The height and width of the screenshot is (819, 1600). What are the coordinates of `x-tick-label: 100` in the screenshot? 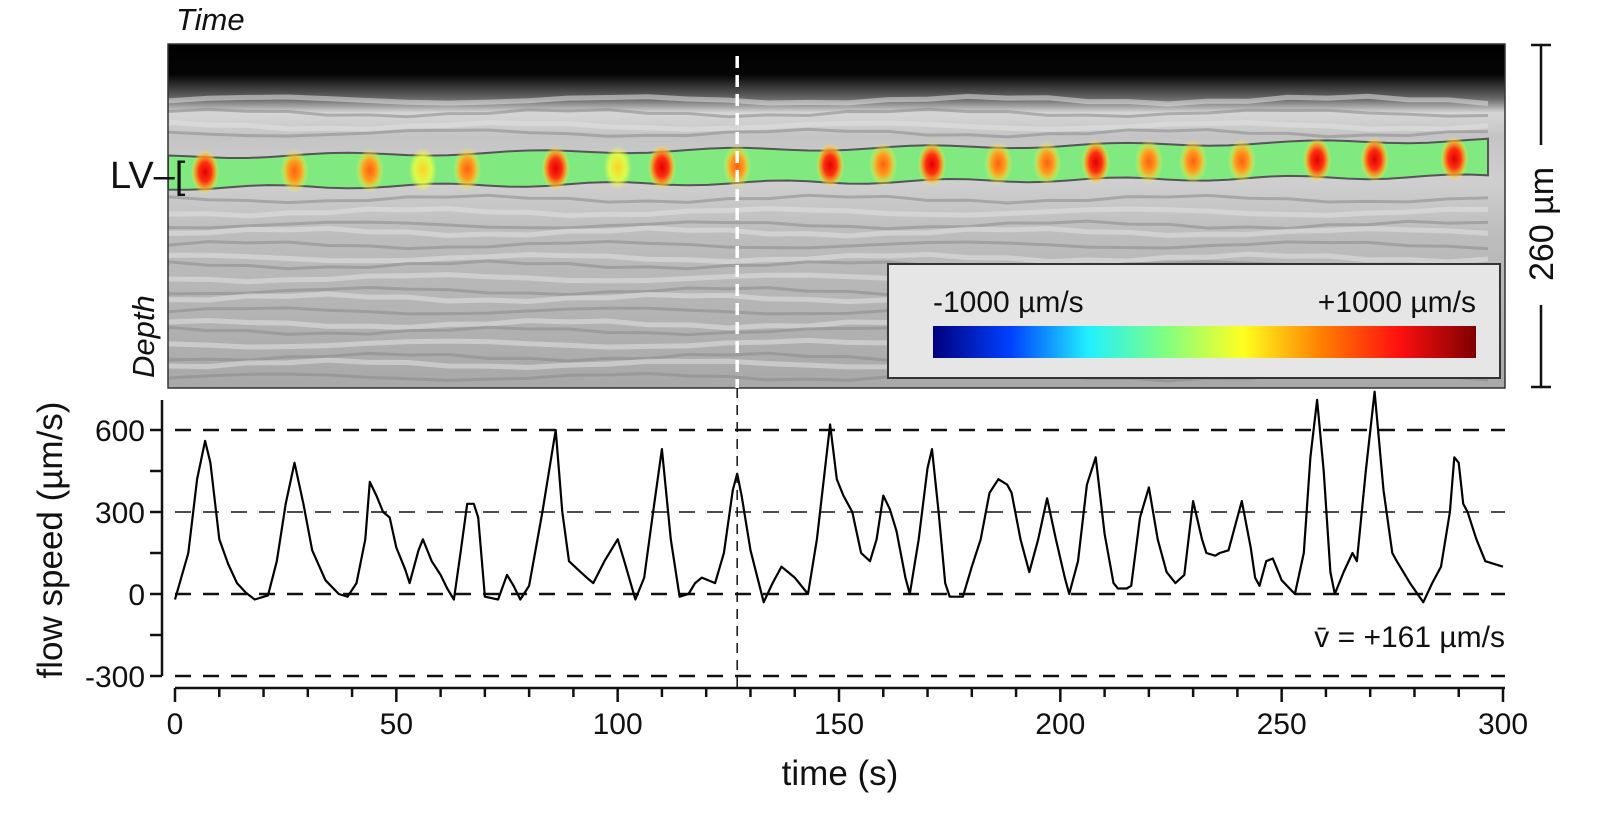 It's located at (618, 724).